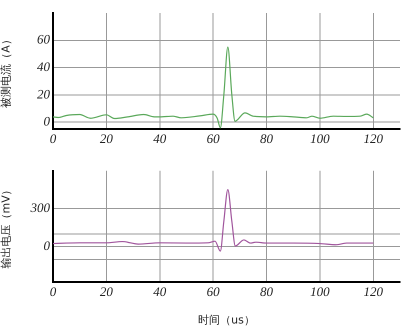 Image resolution: width=416 pixels, height=329 pixels. Describe the element at coordinates (226, 319) in the screenshot. I see `x-axis-title: 时间（us）` at that location.